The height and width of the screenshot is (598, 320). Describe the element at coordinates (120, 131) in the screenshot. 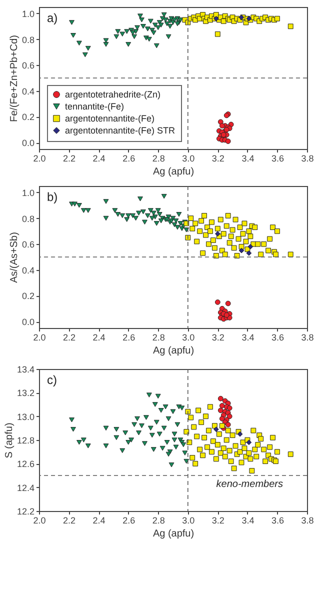

I see `legend-label: argentotennantite-(Fe) STR` at that location.